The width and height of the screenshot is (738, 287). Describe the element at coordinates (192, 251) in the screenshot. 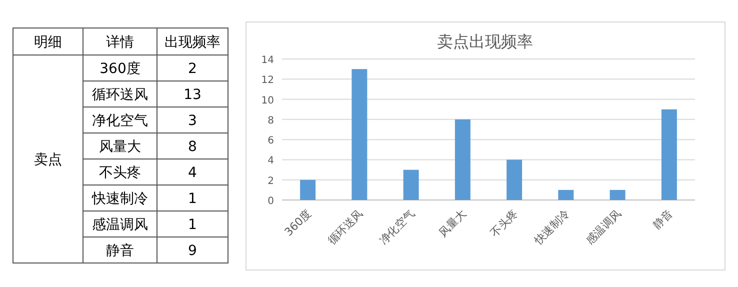

I see `text: 9` at that location.